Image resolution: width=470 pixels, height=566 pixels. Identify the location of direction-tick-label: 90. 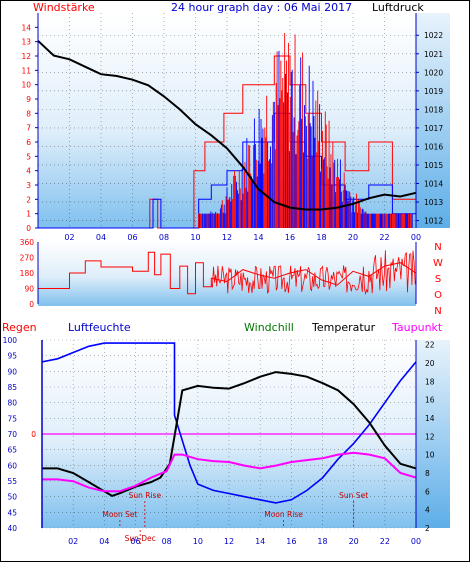
(29, 289).